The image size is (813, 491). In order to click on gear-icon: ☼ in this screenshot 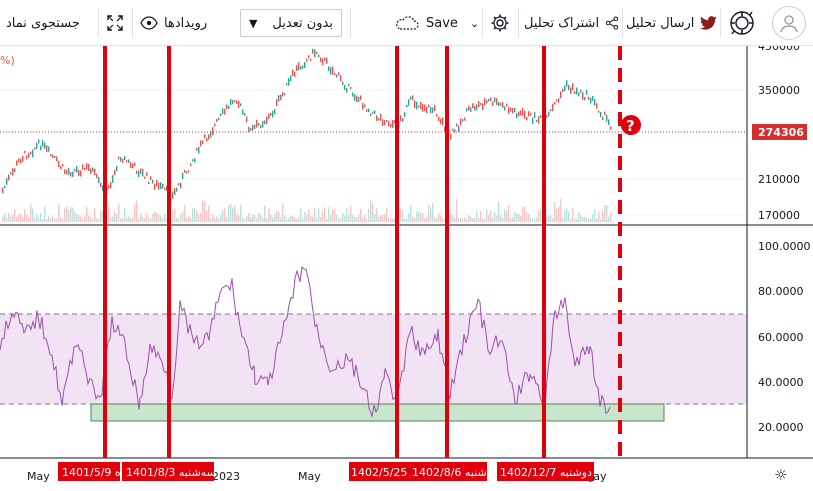, I will do `click(780, 475)`.